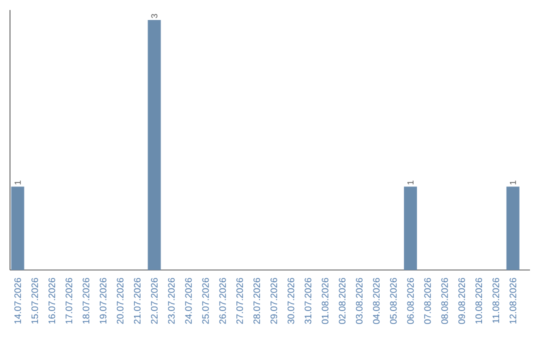  What do you see at coordinates (342, 301) in the screenshot?
I see `x-tick-label: 02.08.2026` at bounding box center [342, 301].